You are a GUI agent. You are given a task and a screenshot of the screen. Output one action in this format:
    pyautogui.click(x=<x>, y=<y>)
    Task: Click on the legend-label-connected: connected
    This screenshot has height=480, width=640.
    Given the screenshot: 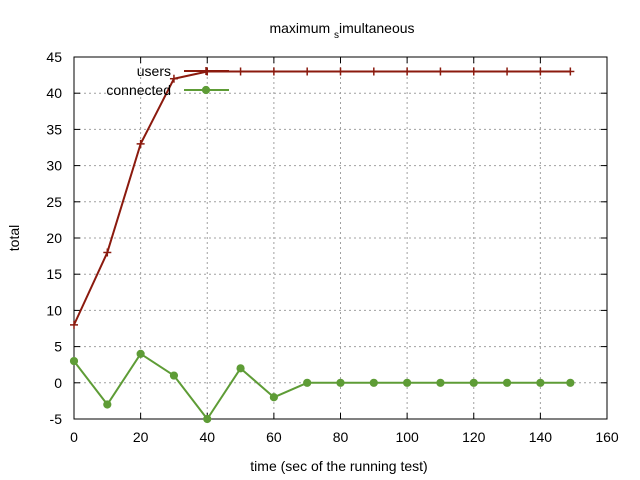 What is the action you would take?
    pyautogui.click(x=138, y=90)
    